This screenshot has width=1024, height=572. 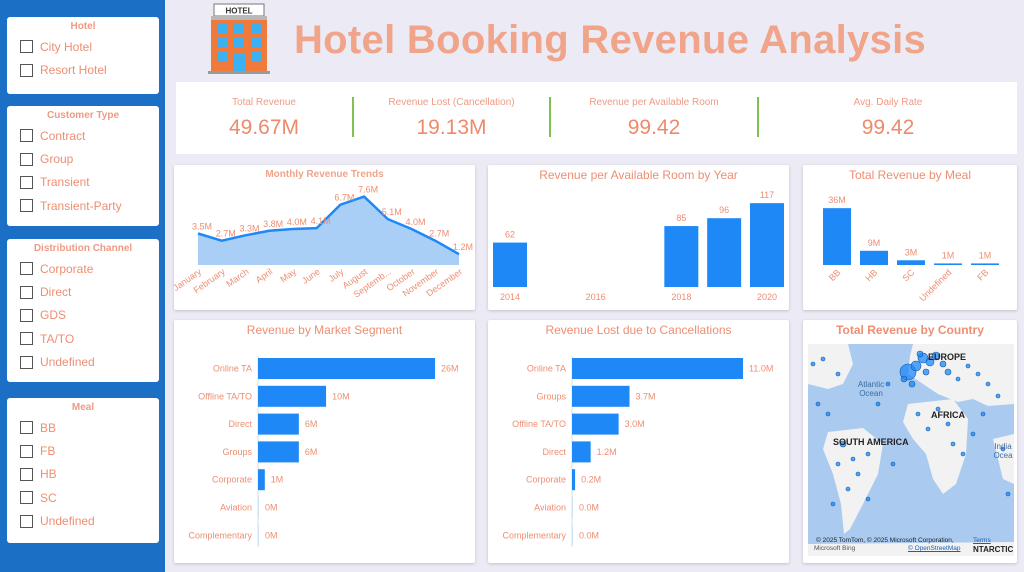 I want to click on map-bubbles, so click(x=910, y=428).